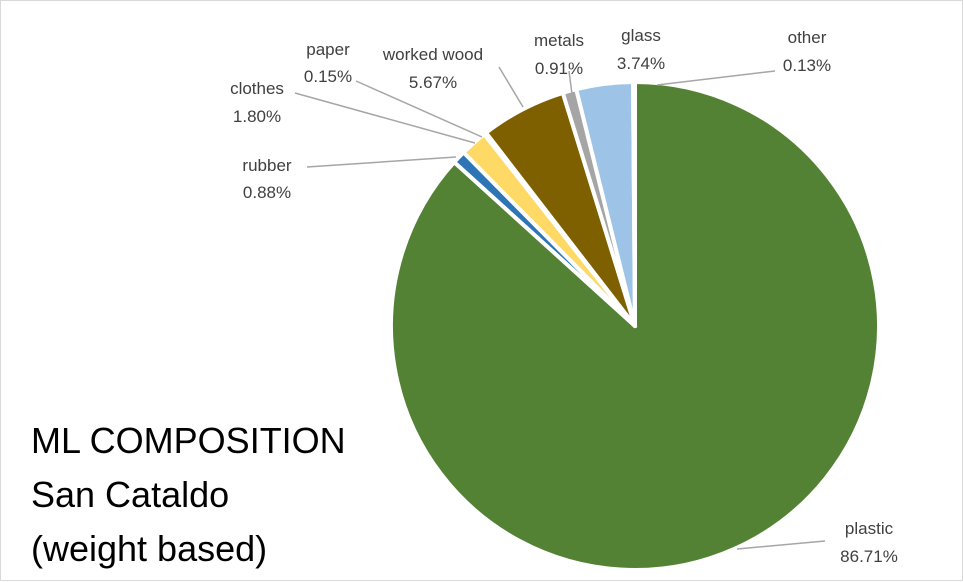 This screenshot has height=582, width=963. I want to click on slice-value-plastic: 86.71%, so click(869, 556).